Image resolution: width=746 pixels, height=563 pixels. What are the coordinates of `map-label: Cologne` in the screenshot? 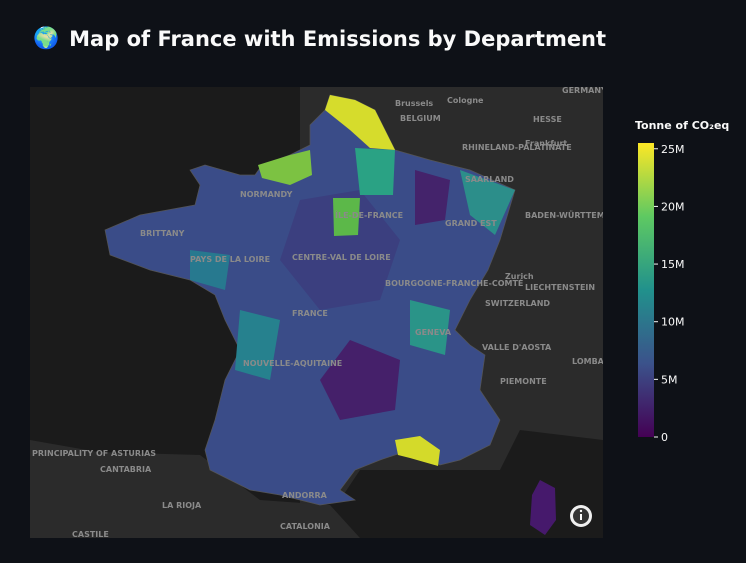 It's located at (465, 100).